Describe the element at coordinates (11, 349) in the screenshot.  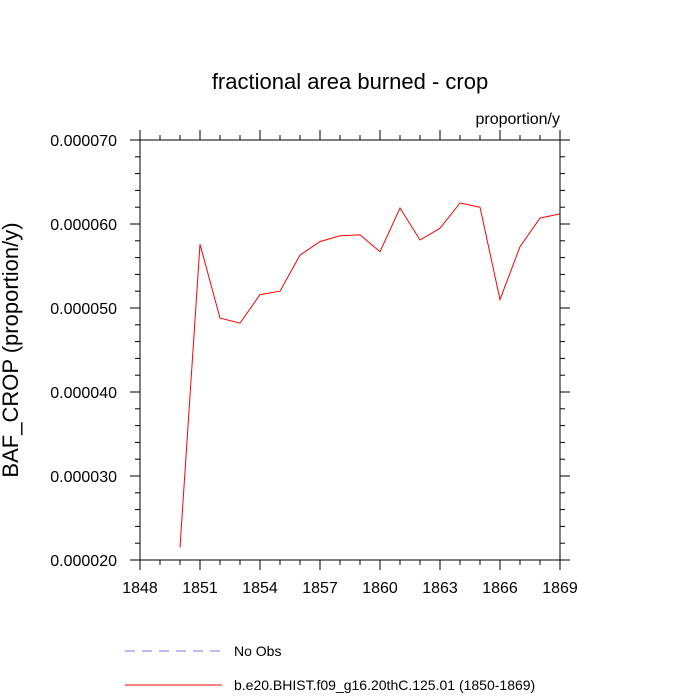
I see `y-axis-label: BAF_CROP (proportion/y)` at that location.